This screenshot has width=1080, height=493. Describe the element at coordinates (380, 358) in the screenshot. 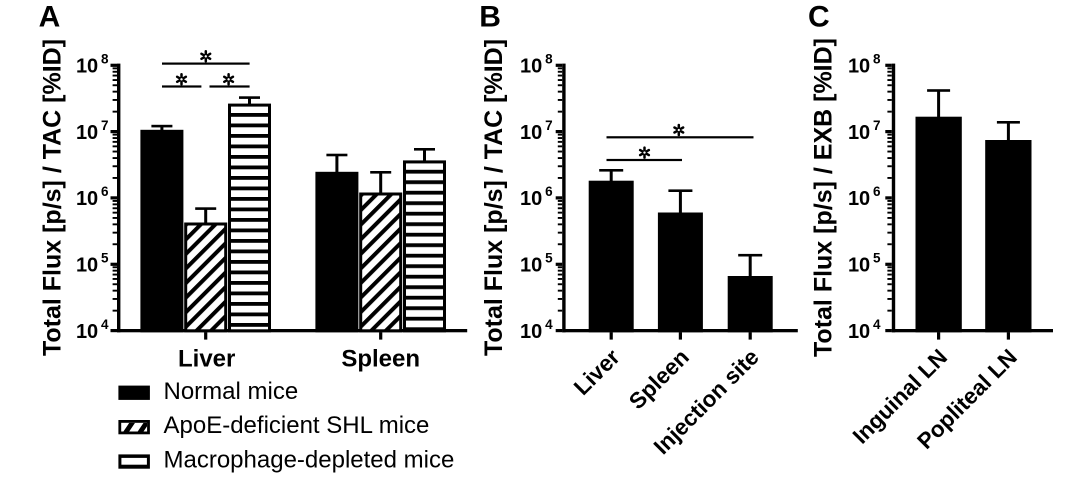

I see `svg-text: Spleen` at that location.